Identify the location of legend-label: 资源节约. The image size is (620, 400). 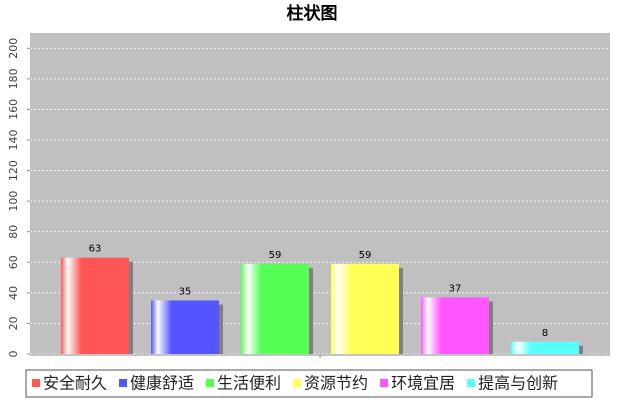
(336, 383).